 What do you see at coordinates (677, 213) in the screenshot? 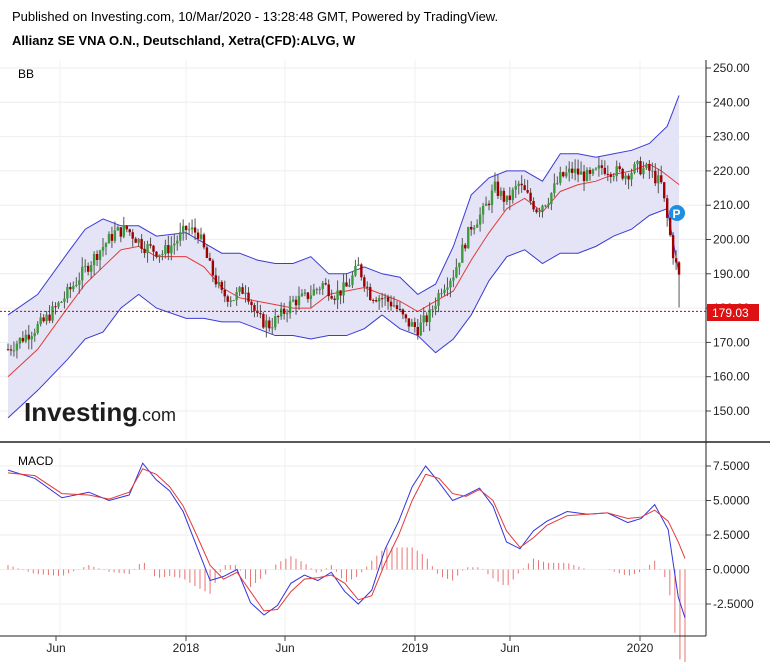
I see `p-marker-icon: P` at bounding box center [677, 213].